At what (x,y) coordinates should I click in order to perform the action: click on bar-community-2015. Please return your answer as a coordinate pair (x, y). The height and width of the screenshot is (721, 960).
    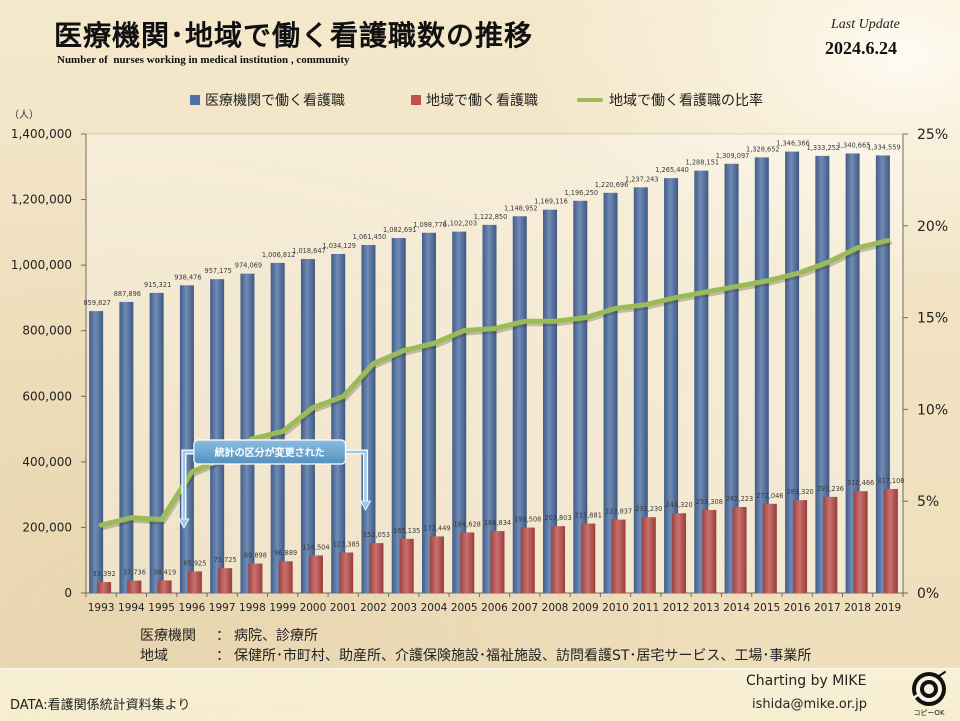
    Looking at the image, I should click on (770, 548).